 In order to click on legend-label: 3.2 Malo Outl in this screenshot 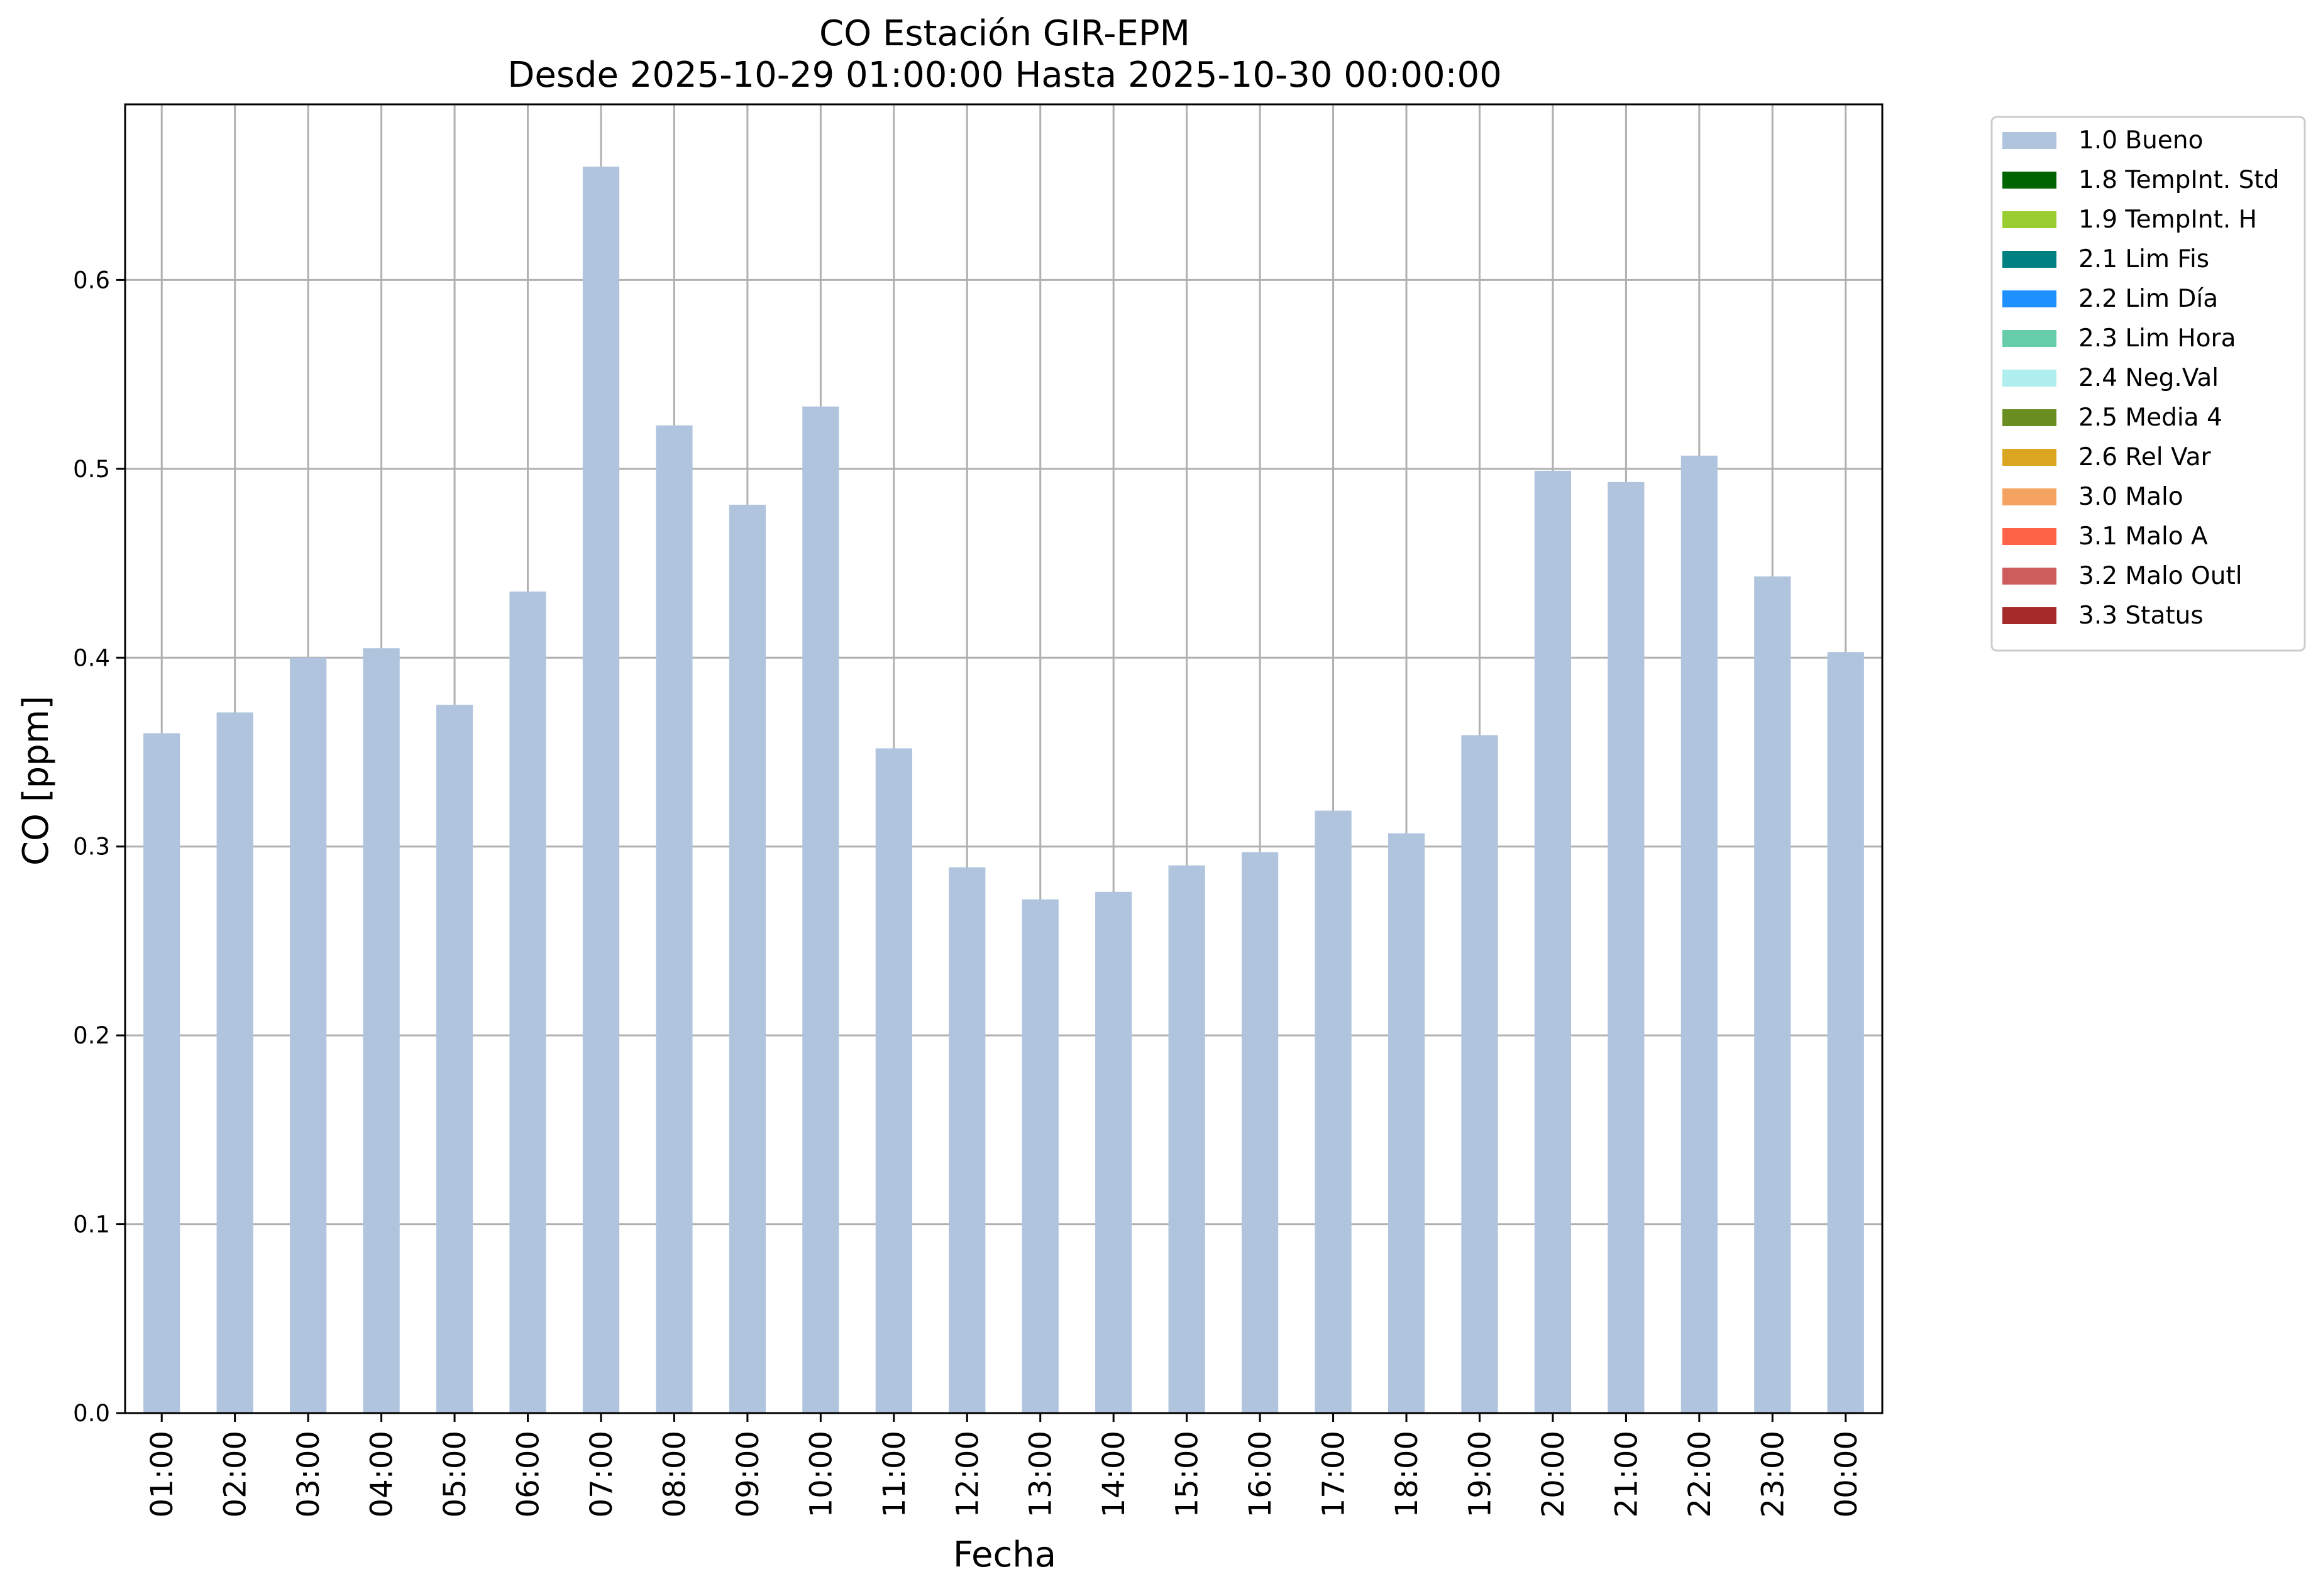, I will do `click(2160, 576)`.